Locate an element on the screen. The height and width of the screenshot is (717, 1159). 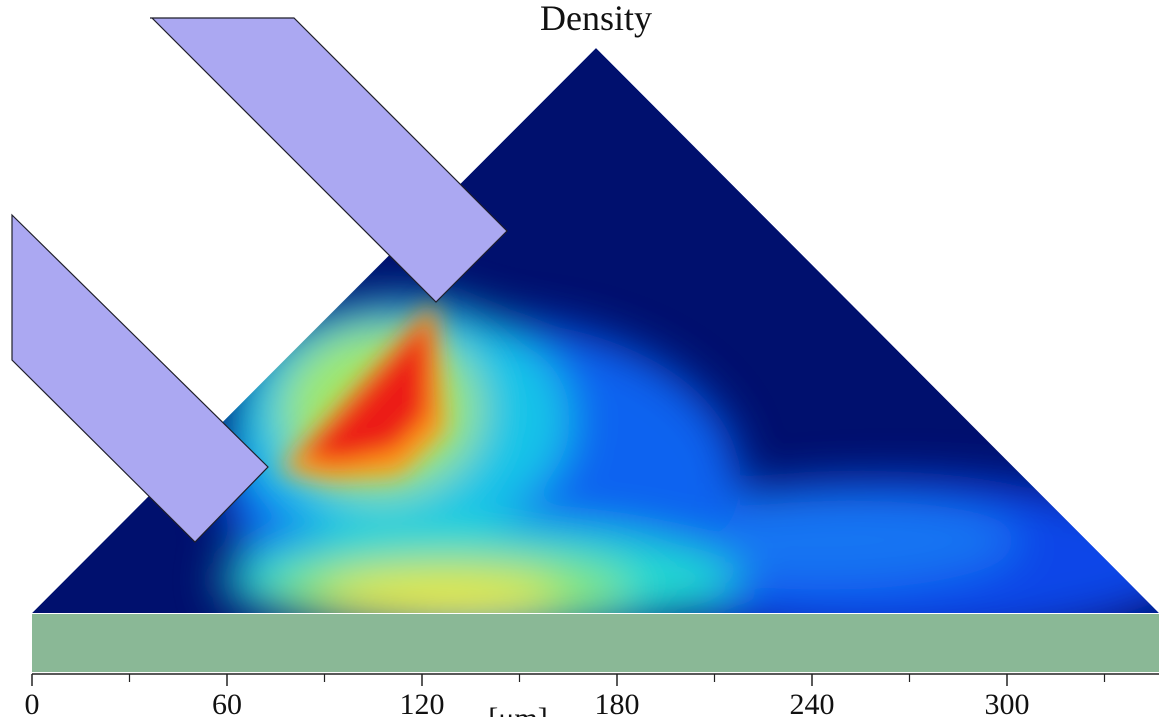
x-axis-label: [μm] is located at coordinates (517, 709).